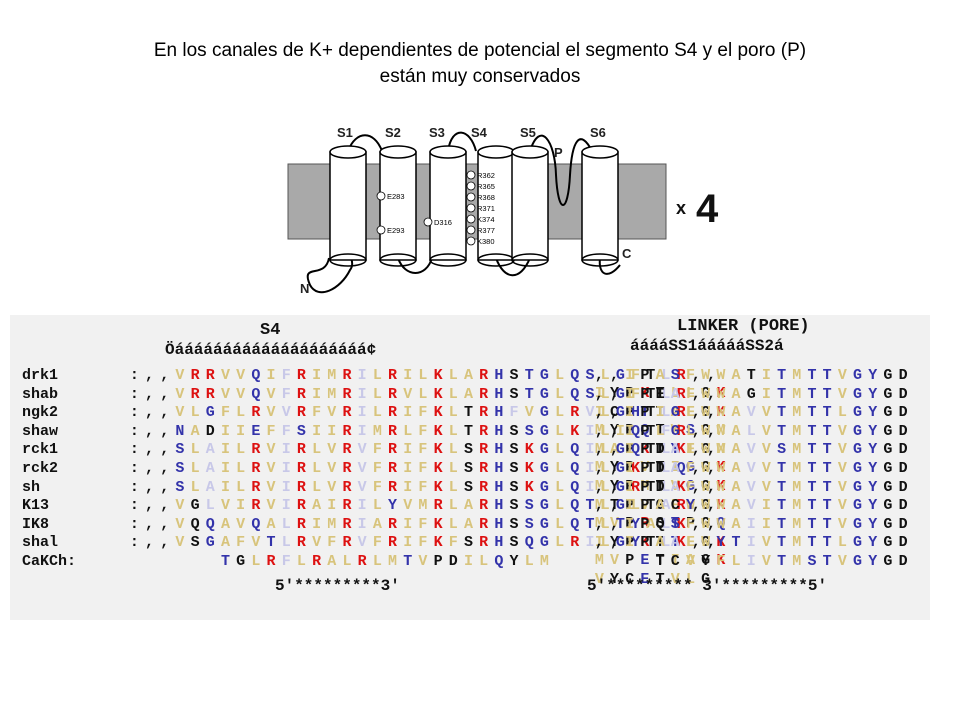 This screenshot has height=720, width=960. What do you see at coordinates (513, 267) in the screenshot?
I see `loop-s4-s5` at bounding box center [513, 267].